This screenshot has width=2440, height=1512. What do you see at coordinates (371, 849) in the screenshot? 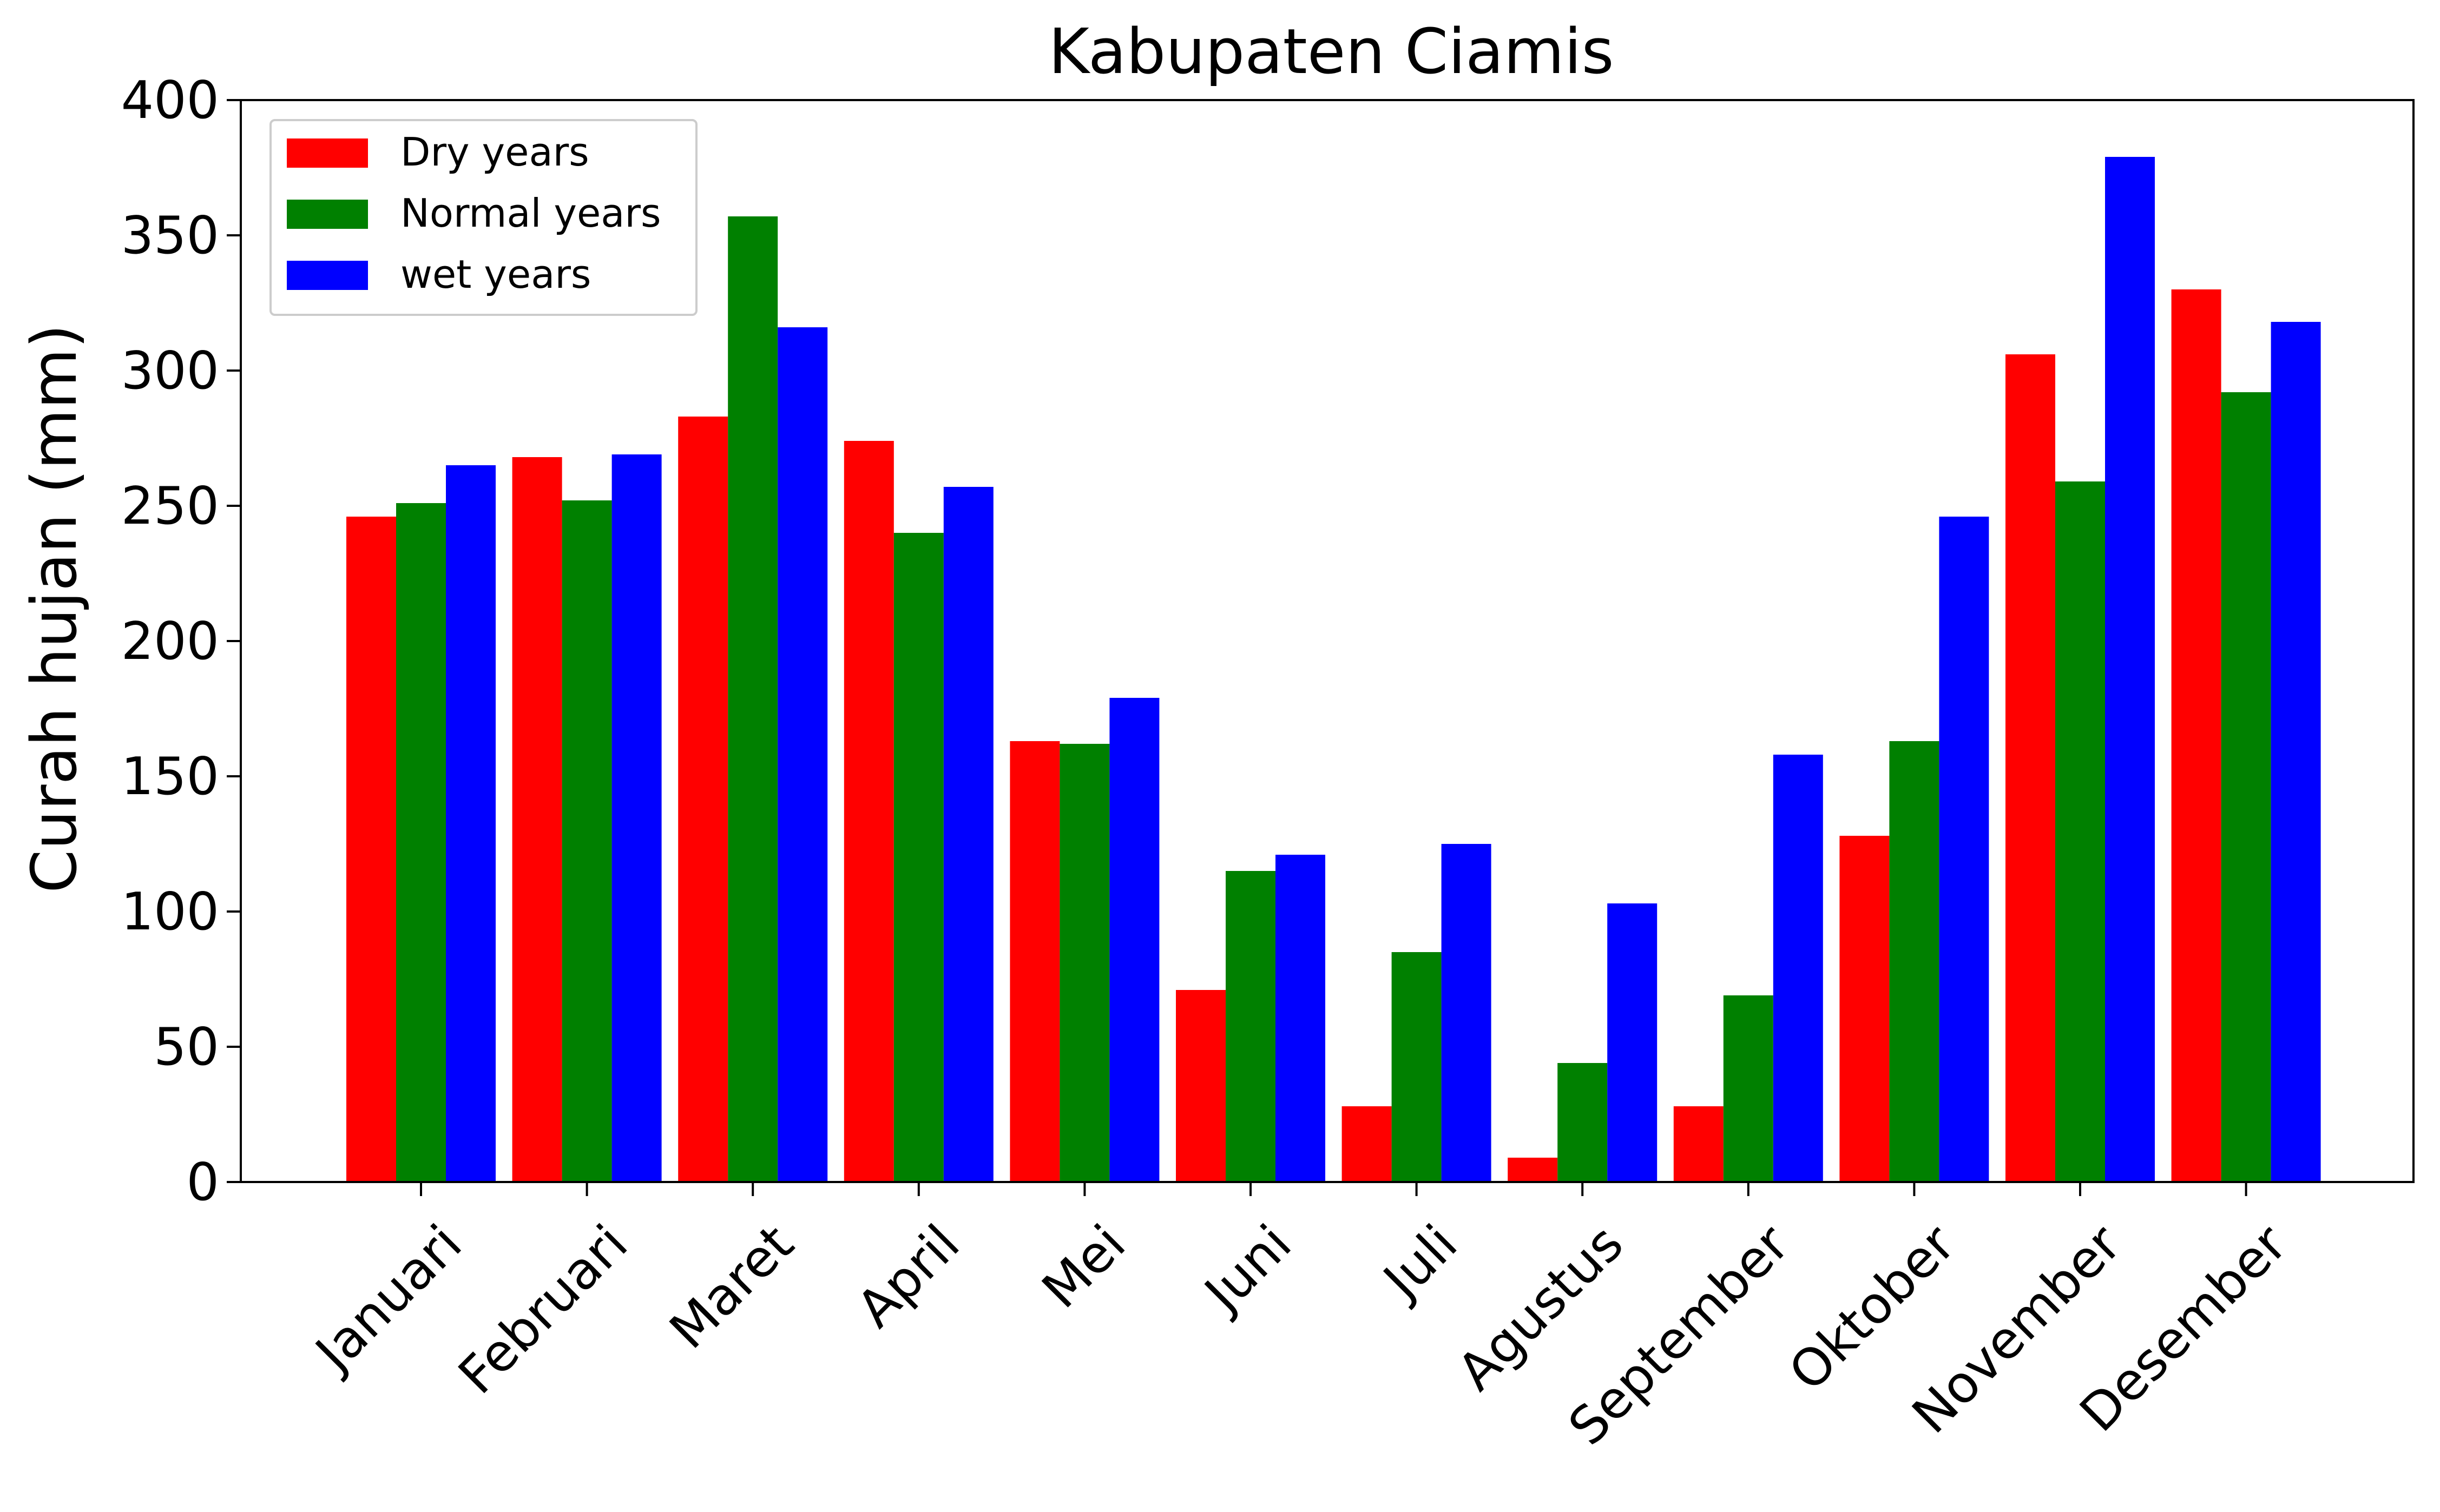
I see `bar-dry-years-januari` at bounding box center [371, 849].